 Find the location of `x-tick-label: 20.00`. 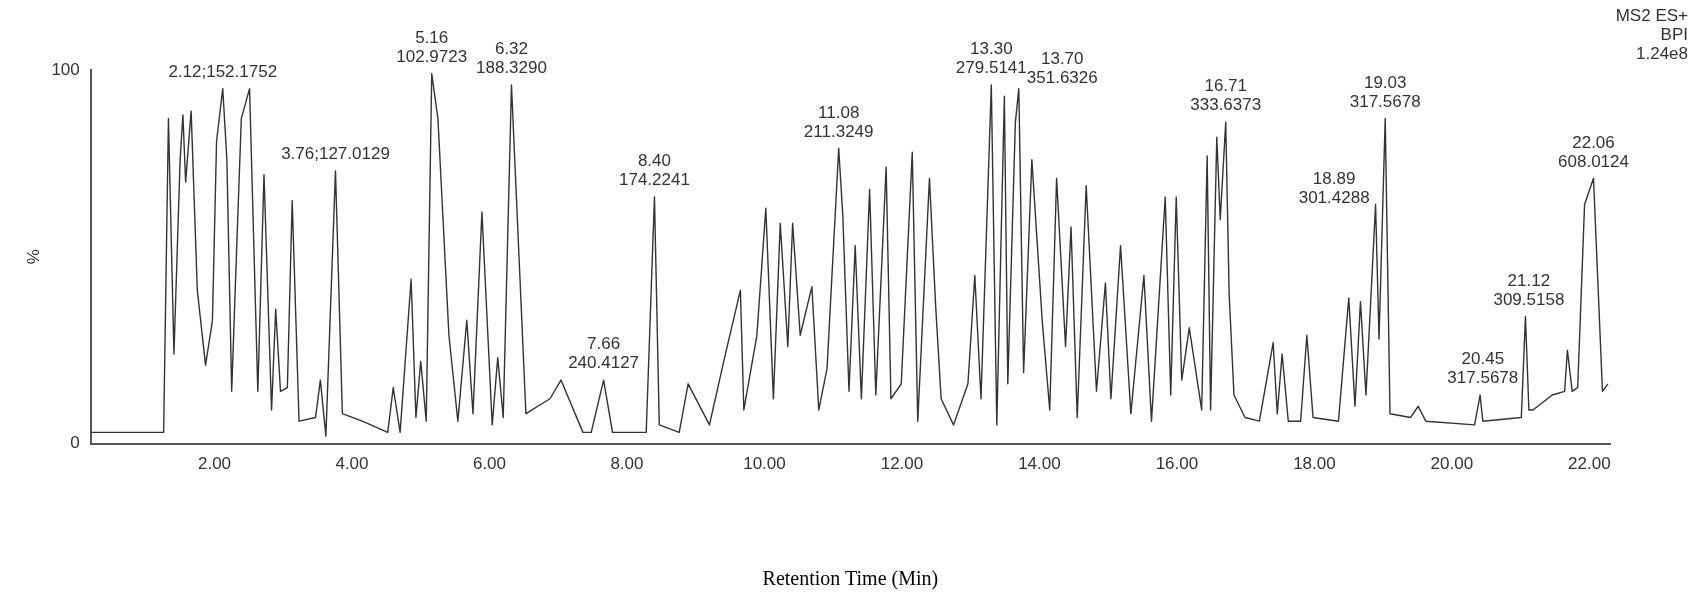

x-tick-label: 20.00 is located at coordinates (1452, 464).